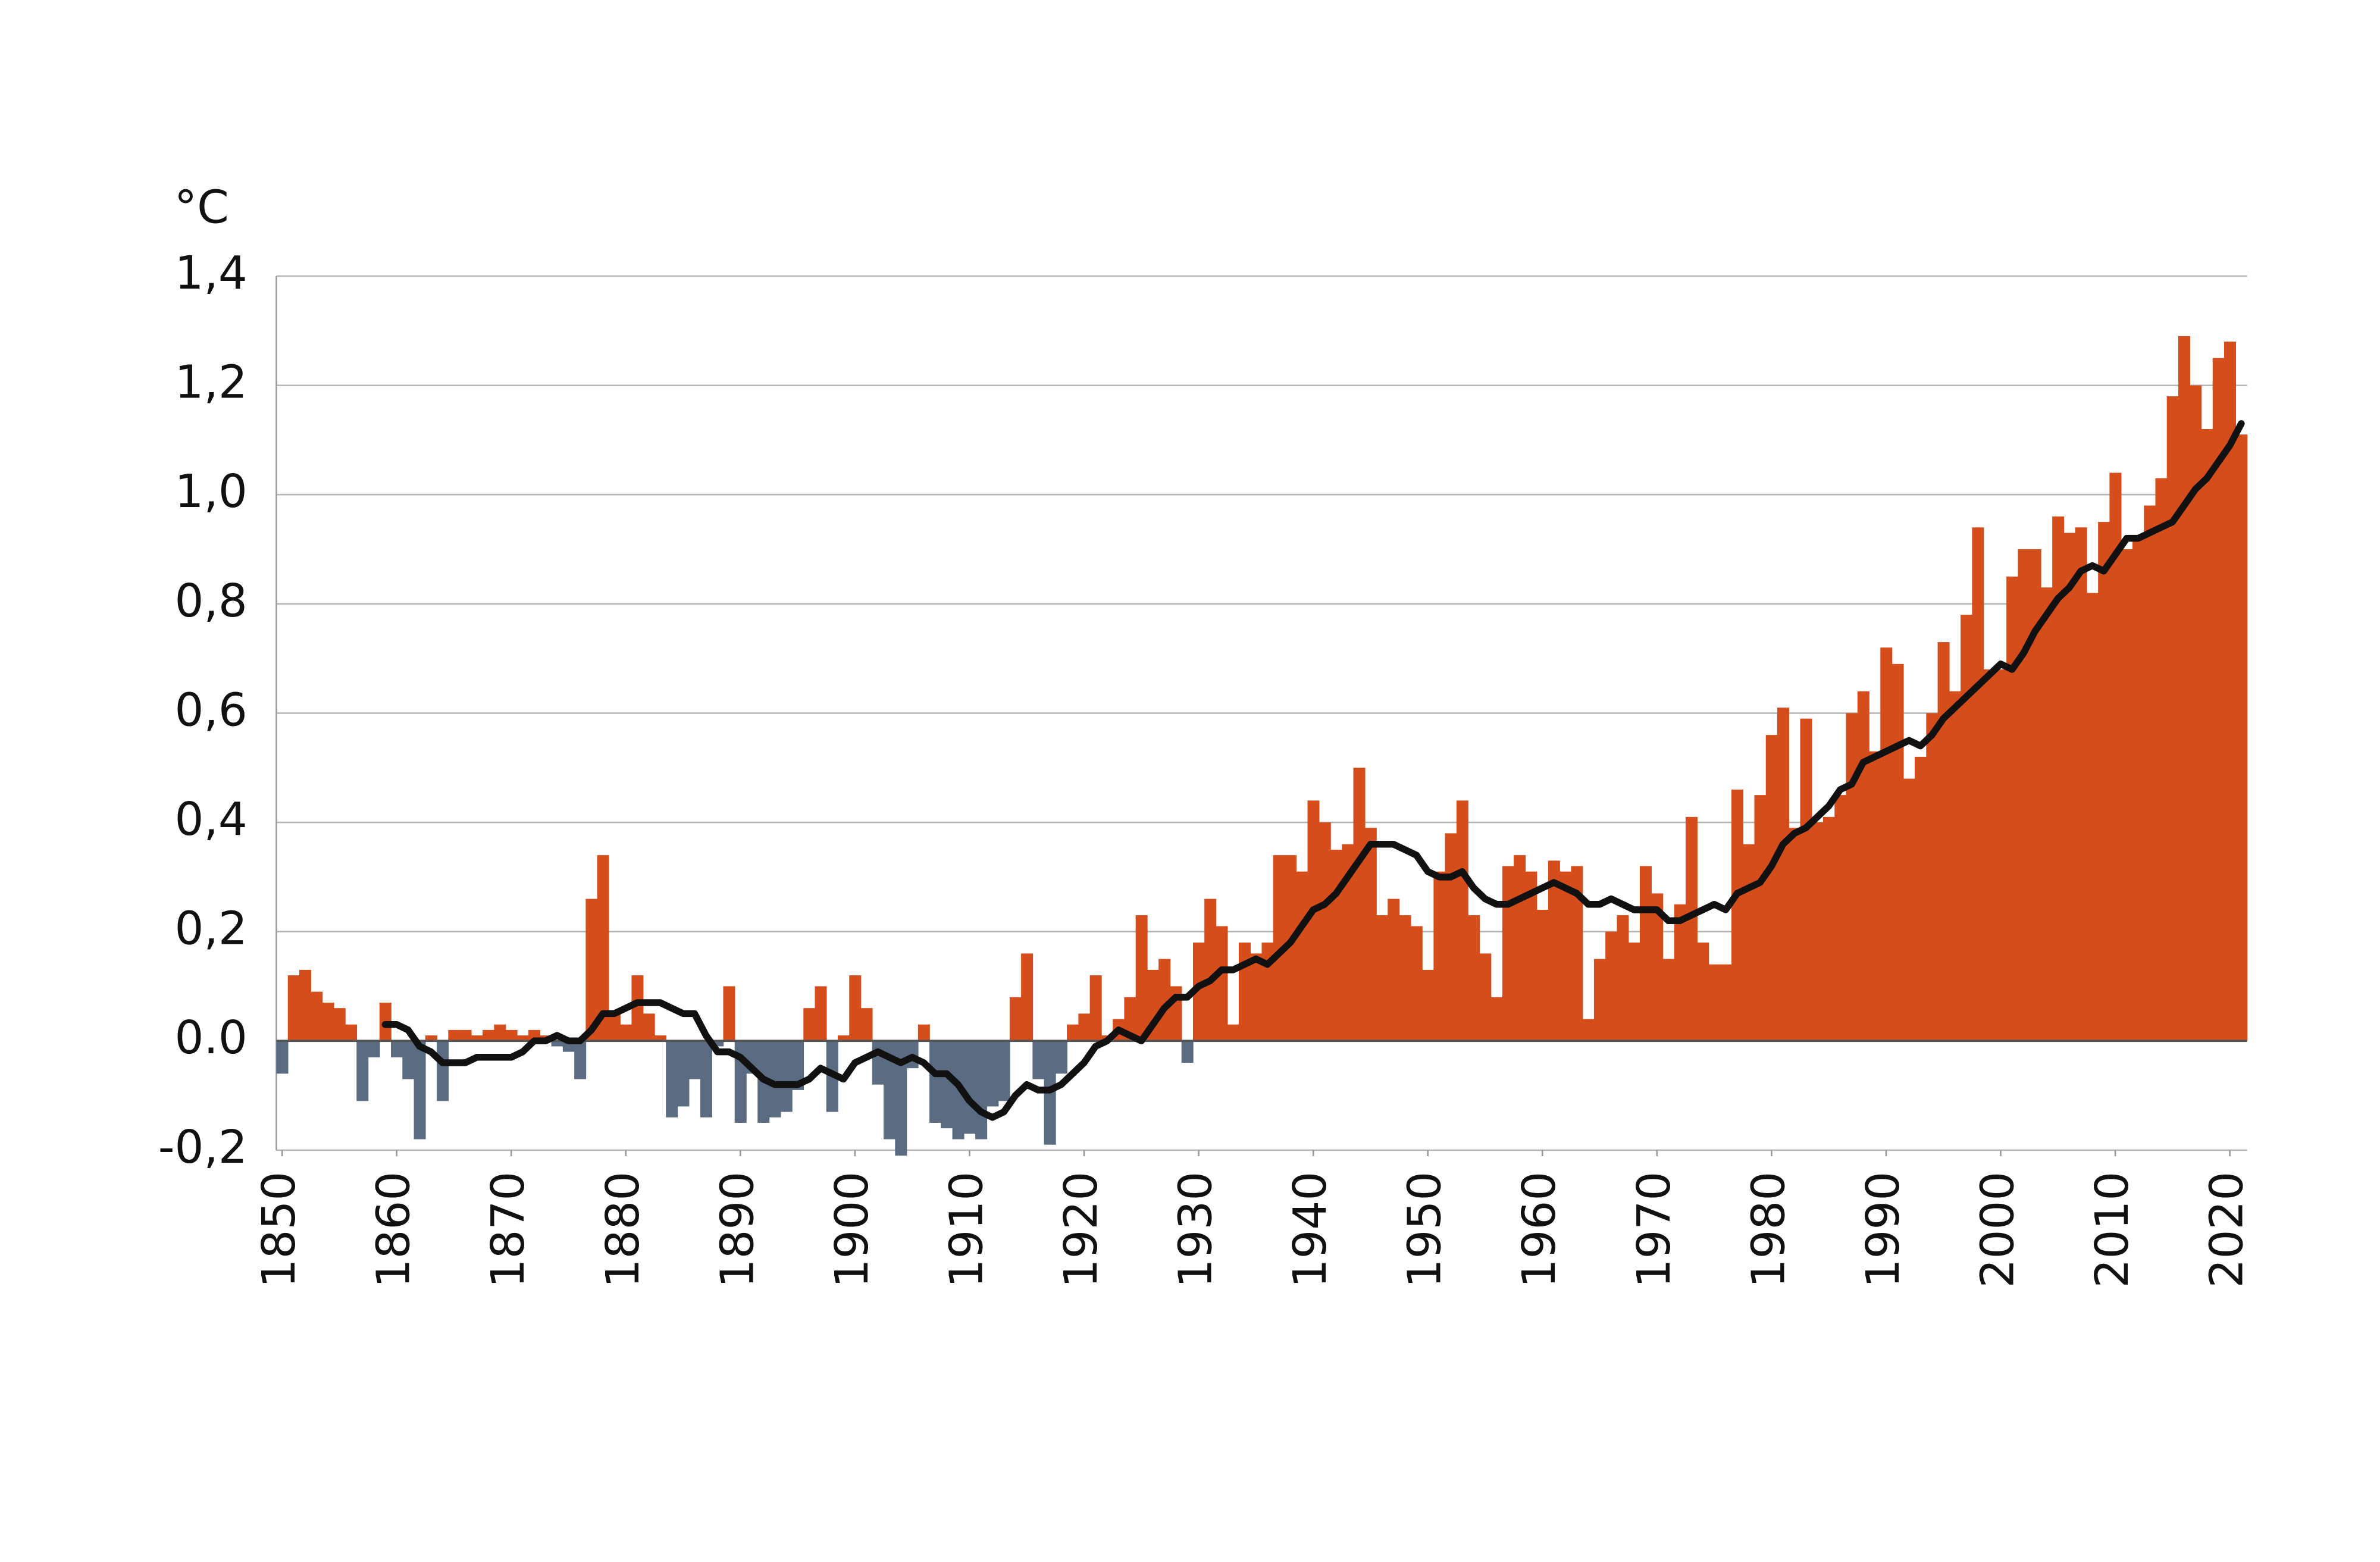 This screenshot has height=1562, width=2380. I want to click on y-tick-label: 1,2, so click(210, 382).